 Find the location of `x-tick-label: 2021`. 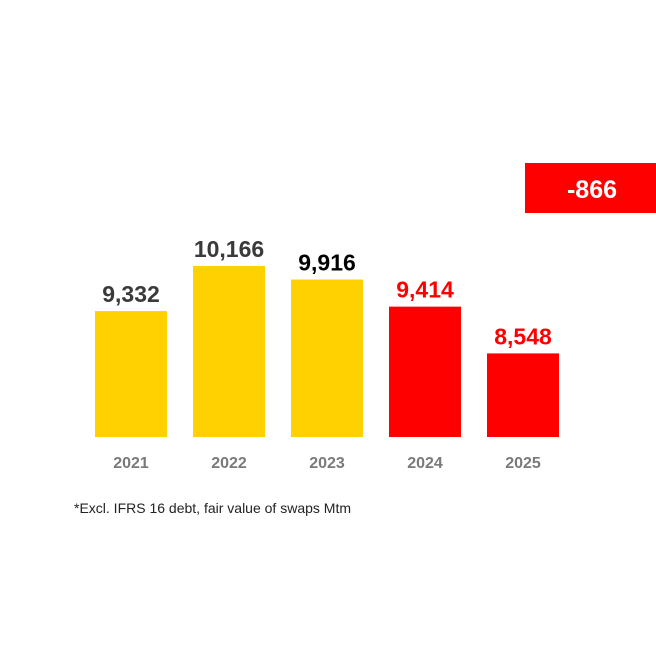

x-tick-label: 2021 is located at coordinates (131, 463).